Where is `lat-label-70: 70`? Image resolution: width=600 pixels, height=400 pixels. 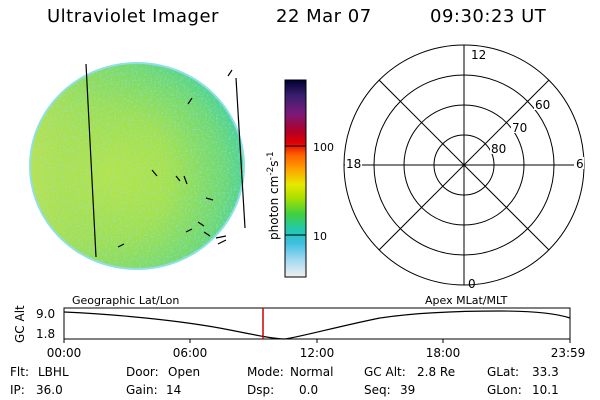 lat-label-70: 70 is located at coordinates (519, 128).